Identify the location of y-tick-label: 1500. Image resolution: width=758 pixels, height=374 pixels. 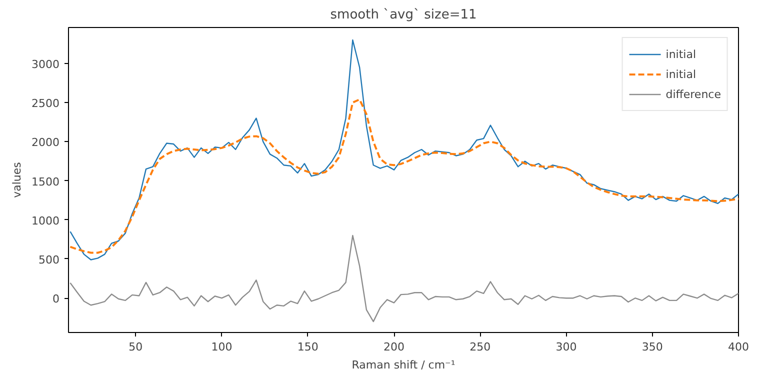
(46, 181).